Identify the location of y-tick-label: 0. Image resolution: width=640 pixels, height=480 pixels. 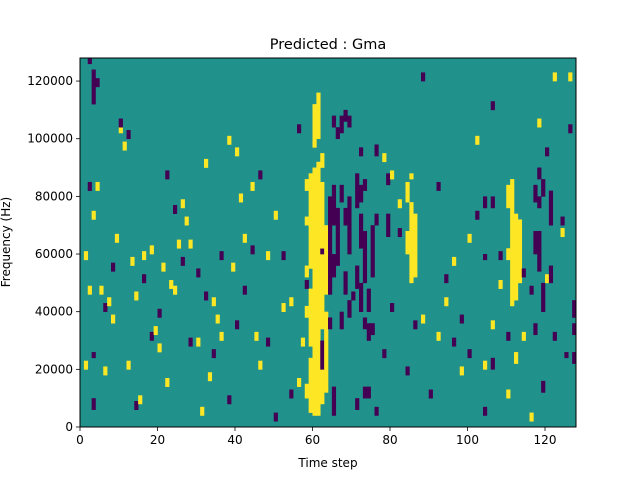
(69, 427).